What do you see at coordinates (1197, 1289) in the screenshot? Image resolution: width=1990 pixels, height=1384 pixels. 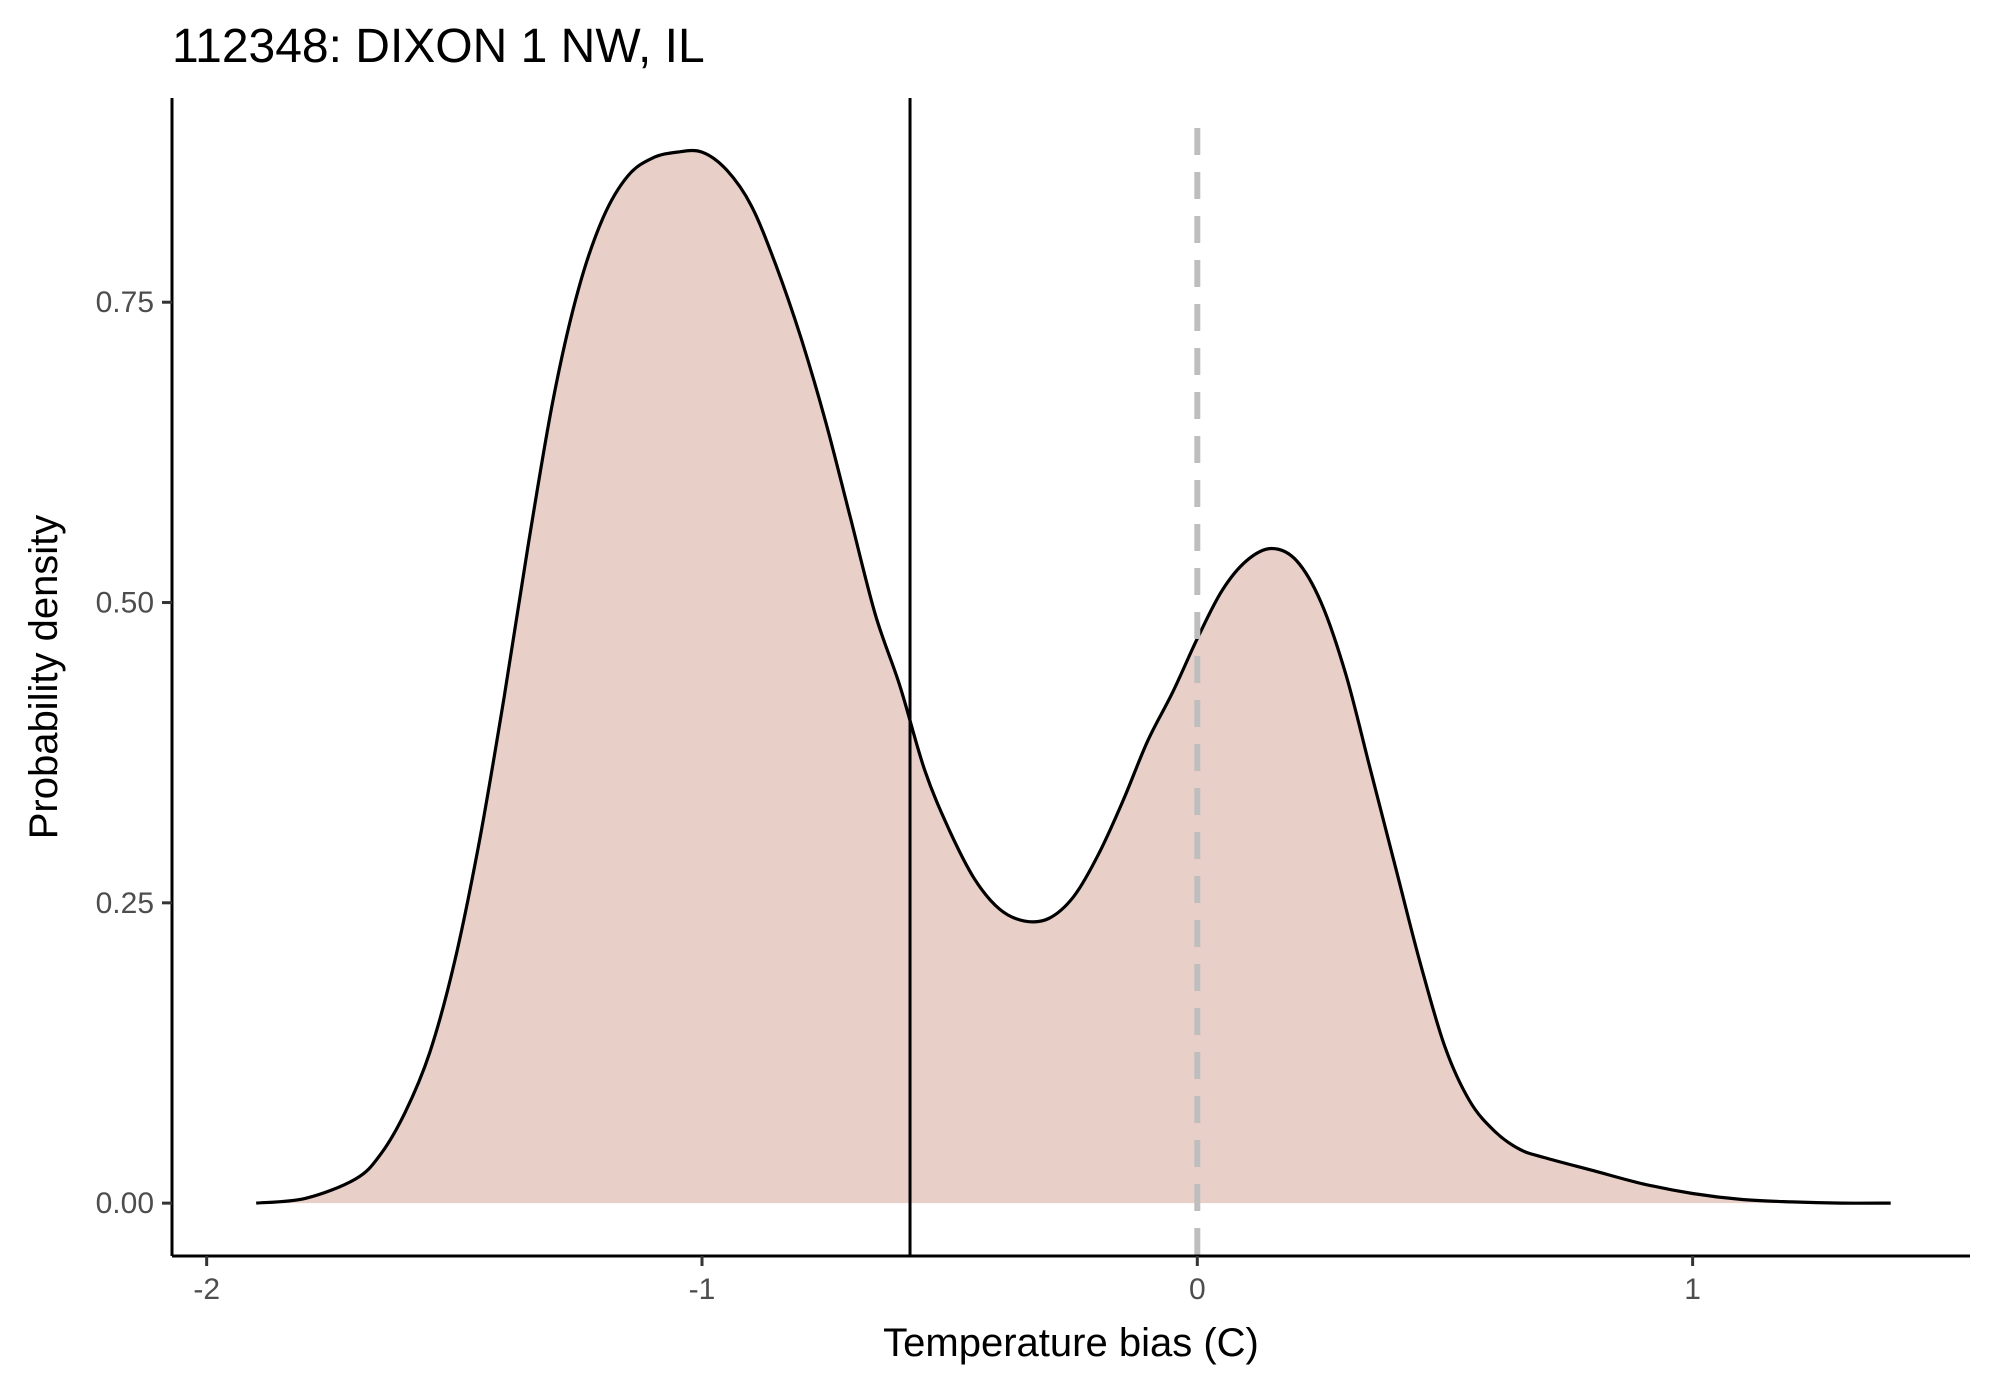 I see `x-tick-label: 0` at bounding box center [1197, 1289].